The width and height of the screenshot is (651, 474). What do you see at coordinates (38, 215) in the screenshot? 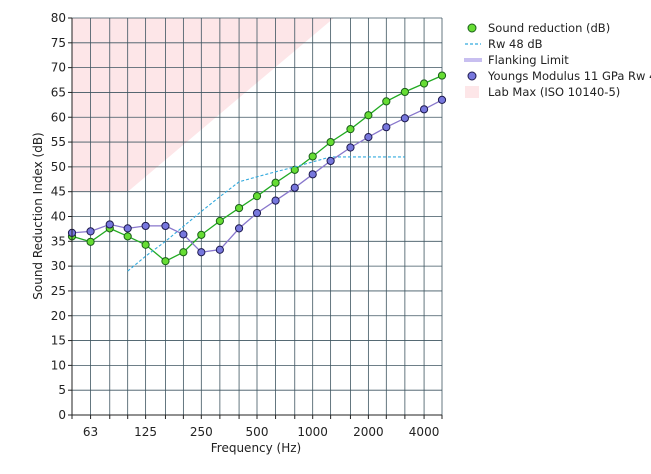
I see `y-axis-title: Sound Reduction Index (dB)` at bounding box center [38, 215].